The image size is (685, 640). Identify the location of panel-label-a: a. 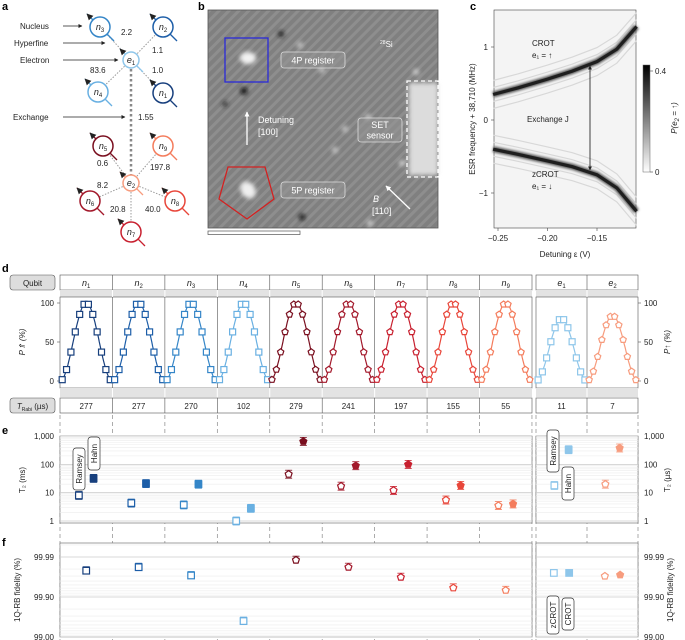
(5, 7).